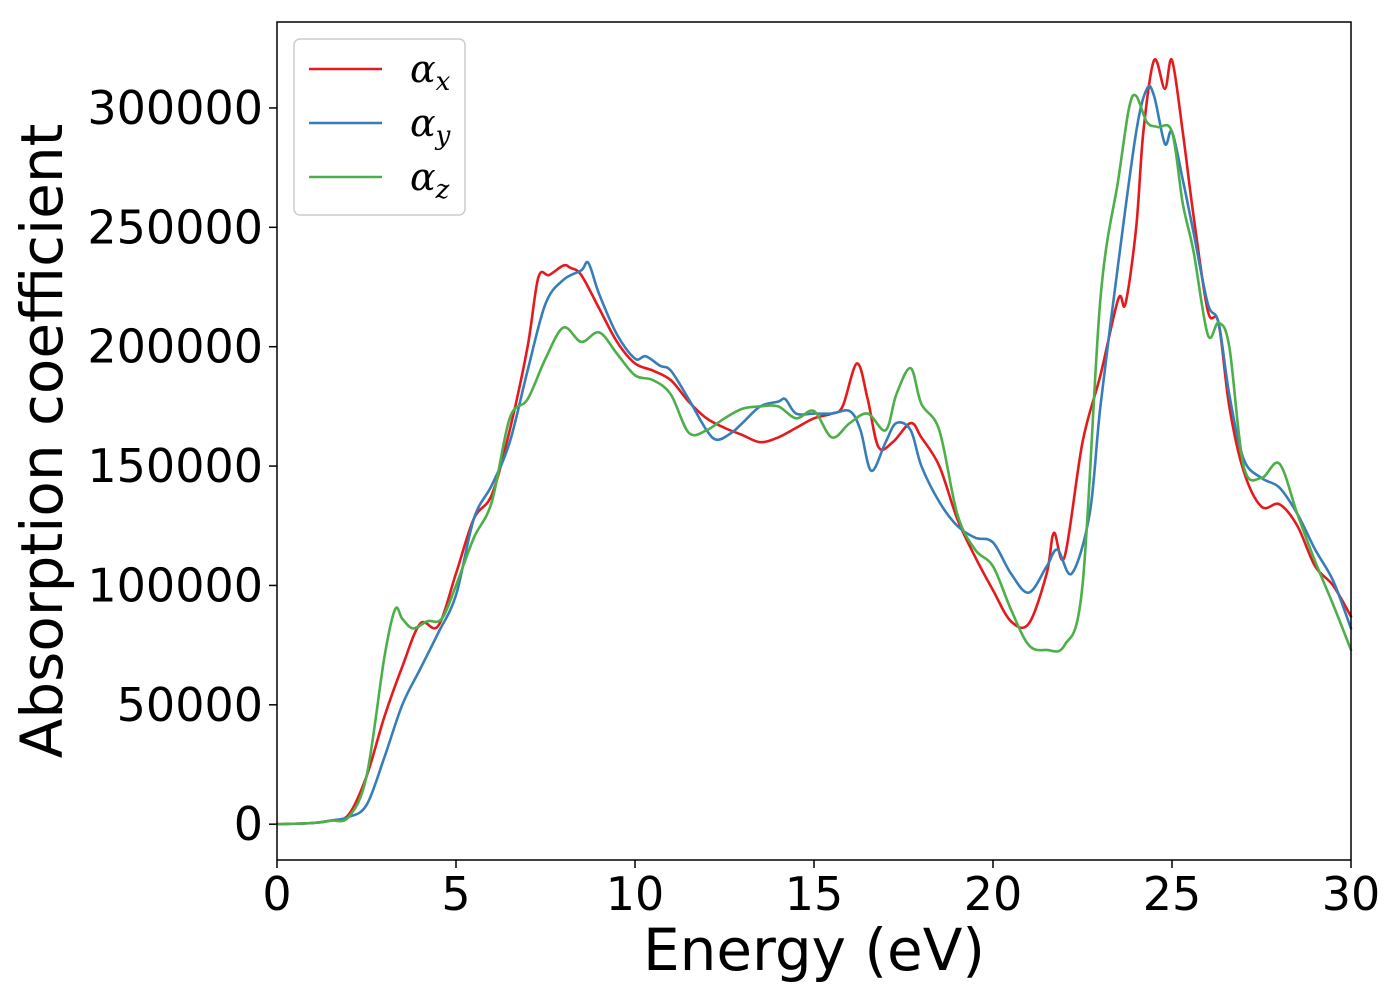 This screenshot has height=1000, width=1400. Describe the element at coordinates (276, 894) in the screenshot. I see `x-tick-label: 0` at that location.